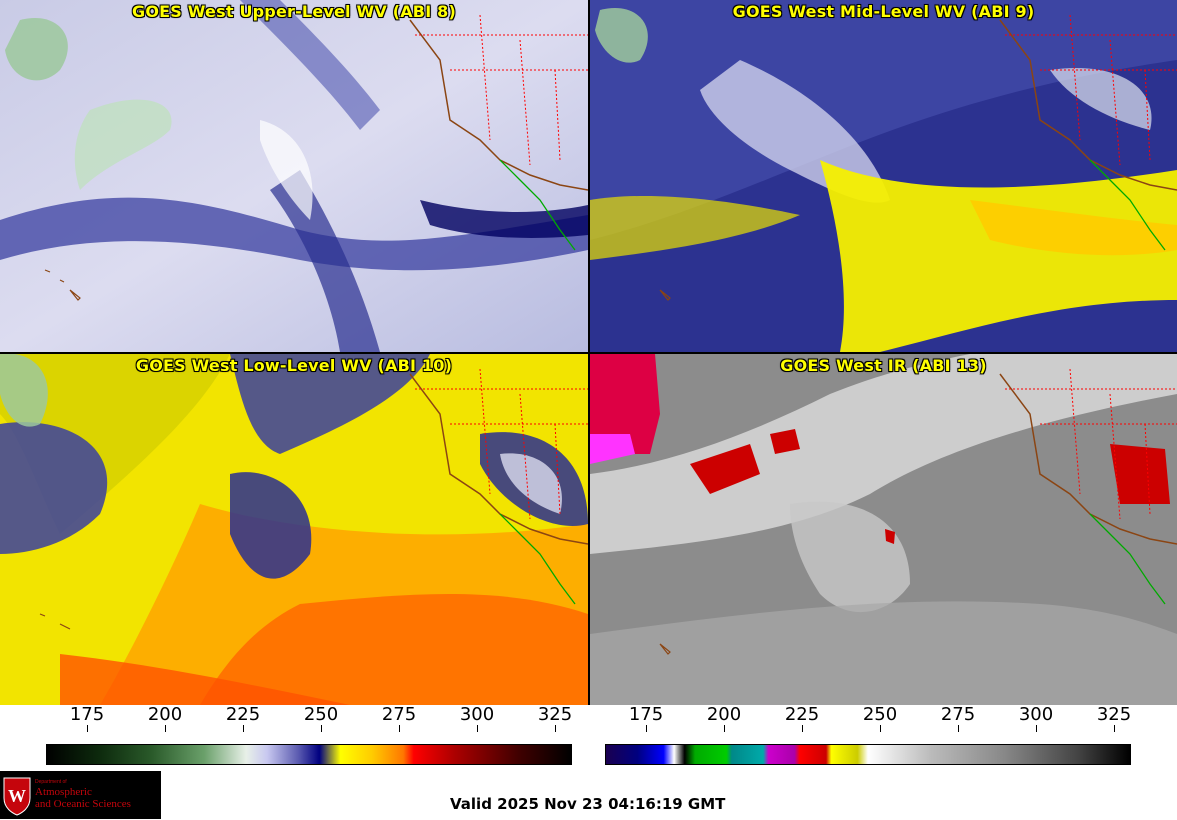  Describe the element at coordinates (588, 804) in the screenshot. I see `valid-time: Valid 2025 Nov 23 04:16:19 GMT` at that location.